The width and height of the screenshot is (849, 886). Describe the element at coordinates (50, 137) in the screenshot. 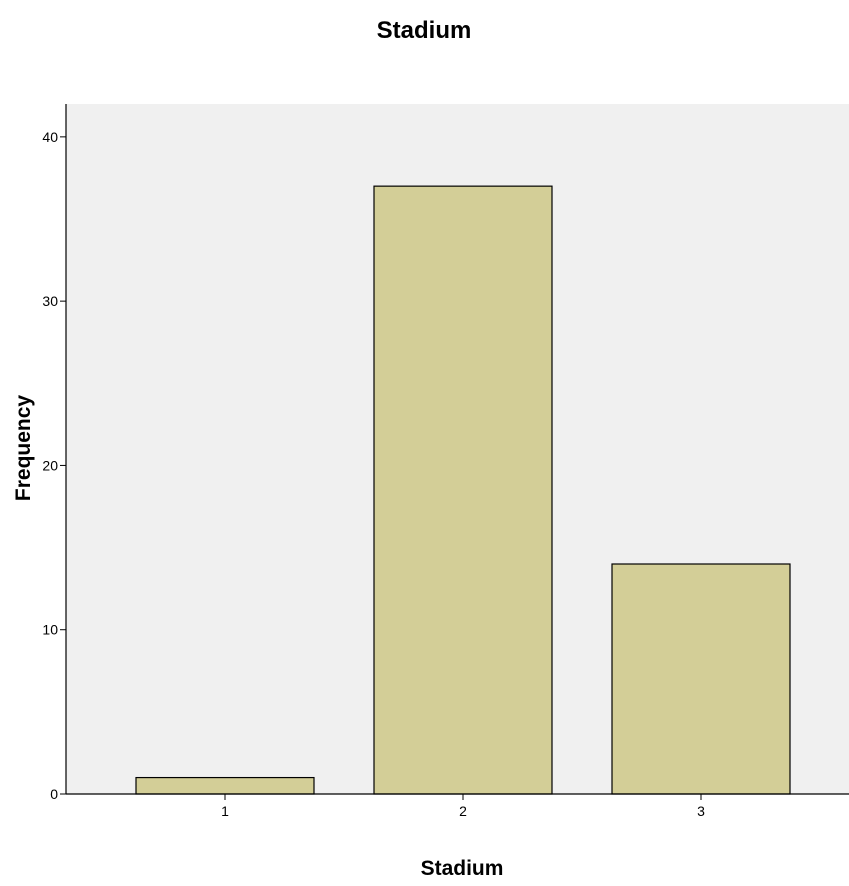

I see `y-tick-label: 40` at that location.